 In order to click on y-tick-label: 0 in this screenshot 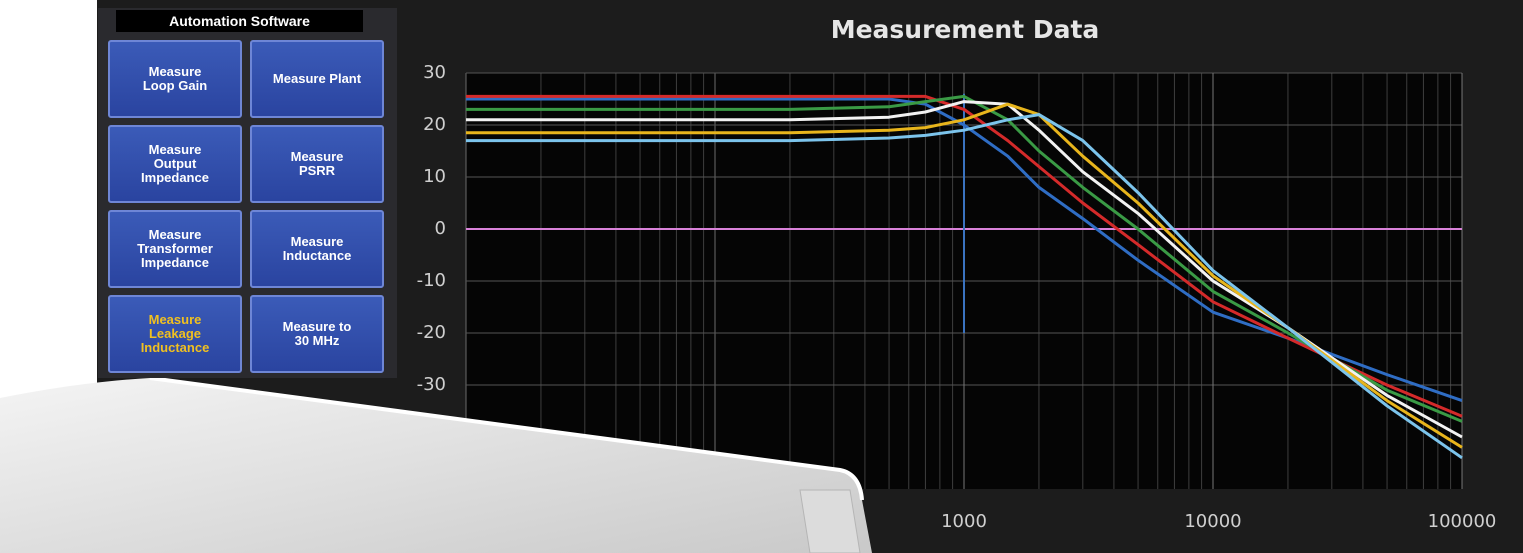, I will do `click(440, 228)`.